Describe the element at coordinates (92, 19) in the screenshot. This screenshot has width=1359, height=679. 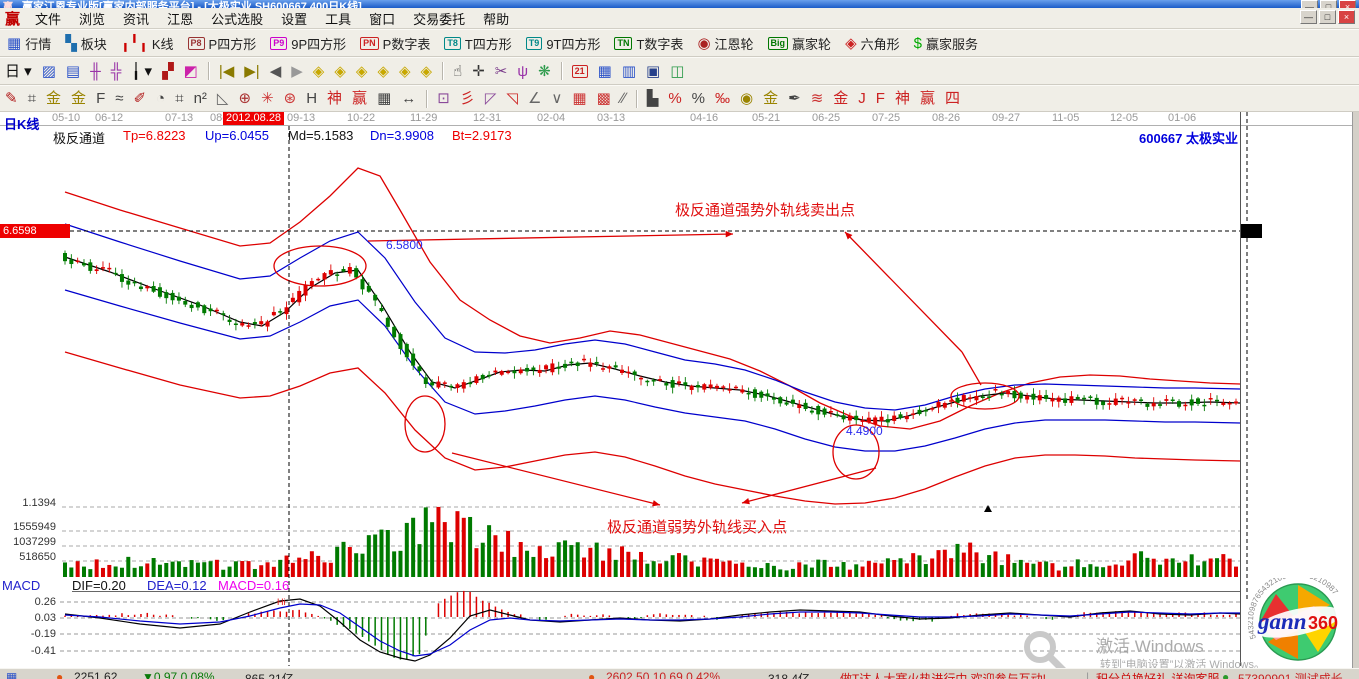
I see `menu-item-1: 浏览` at that location.